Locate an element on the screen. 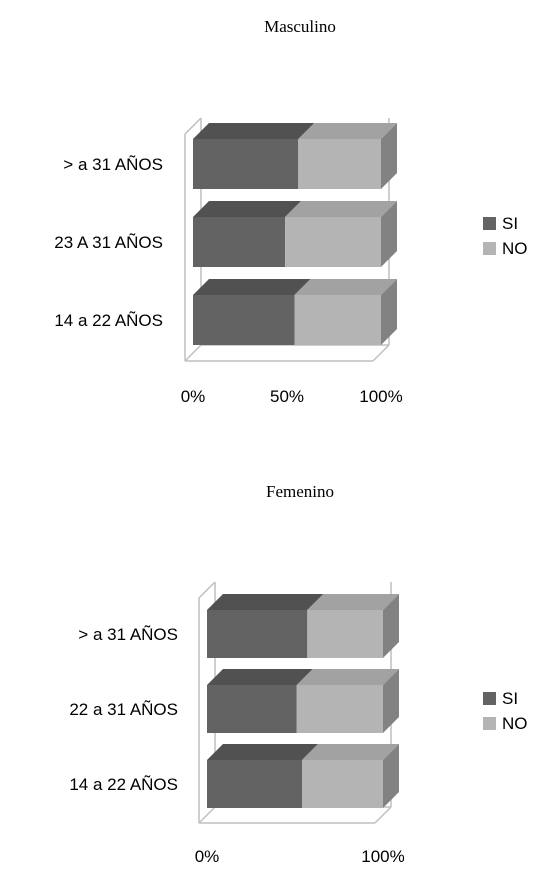  chart-title: Femenino is located at coordinates (300, 491).